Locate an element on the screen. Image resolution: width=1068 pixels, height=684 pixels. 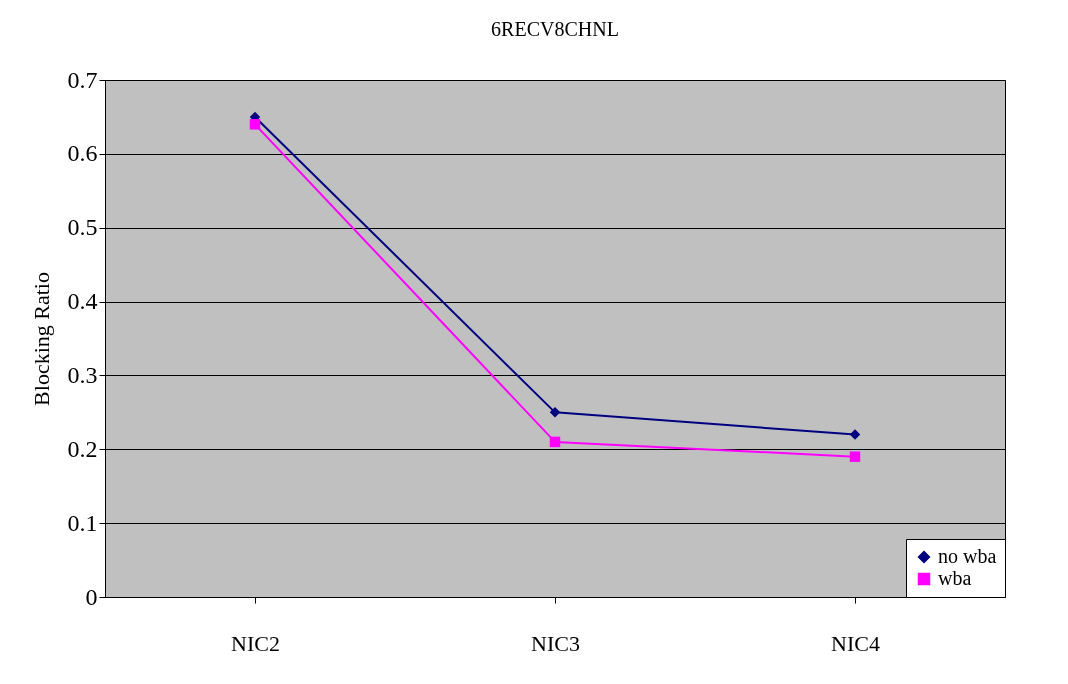
y-tick-label: 0.4 is located at coordinates (82, 301).